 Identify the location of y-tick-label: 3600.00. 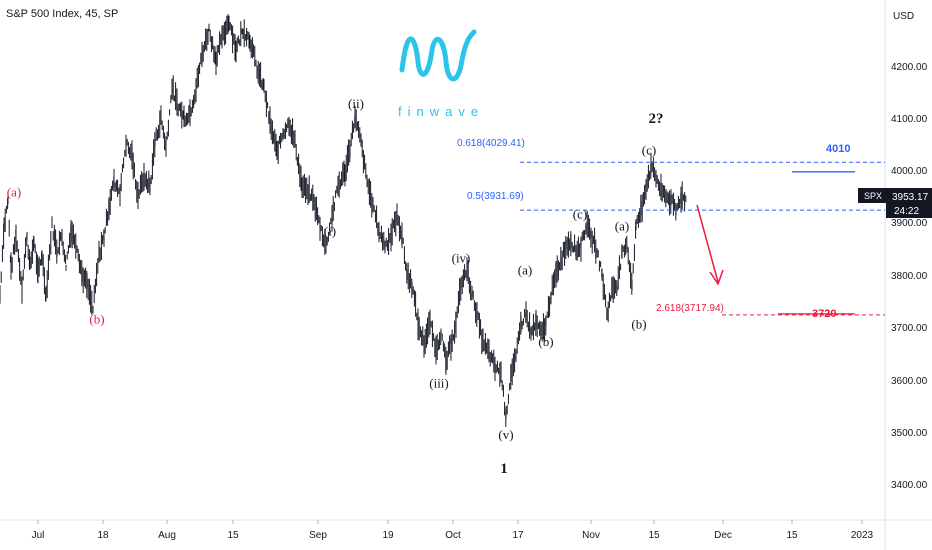
(909, 381).